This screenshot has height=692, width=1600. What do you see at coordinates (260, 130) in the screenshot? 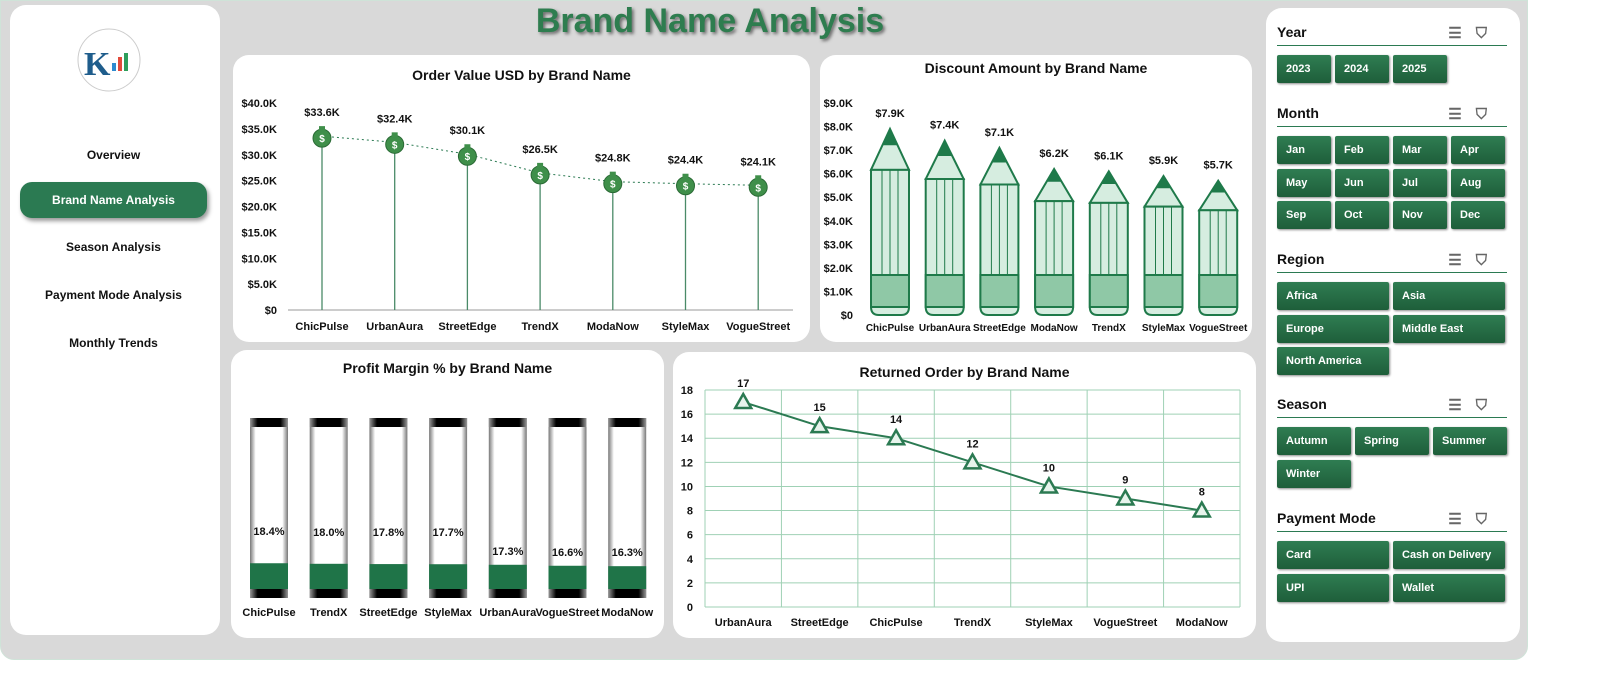
I see `y-tick-label: $35.0K` at bounding box center [260, 130].